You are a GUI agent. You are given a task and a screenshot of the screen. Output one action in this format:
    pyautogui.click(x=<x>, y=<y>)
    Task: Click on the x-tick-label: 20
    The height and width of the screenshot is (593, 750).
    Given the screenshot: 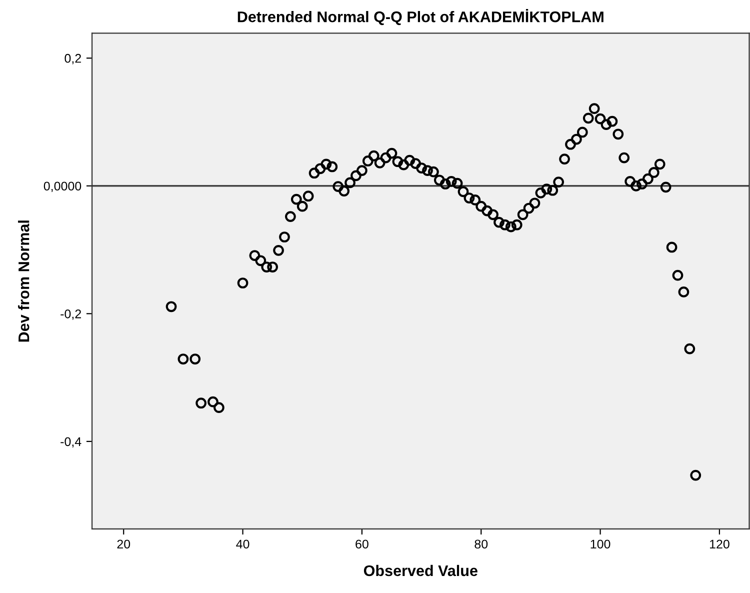 What is the action you would take?
    pyautogui.click(x=123, y=544)
    